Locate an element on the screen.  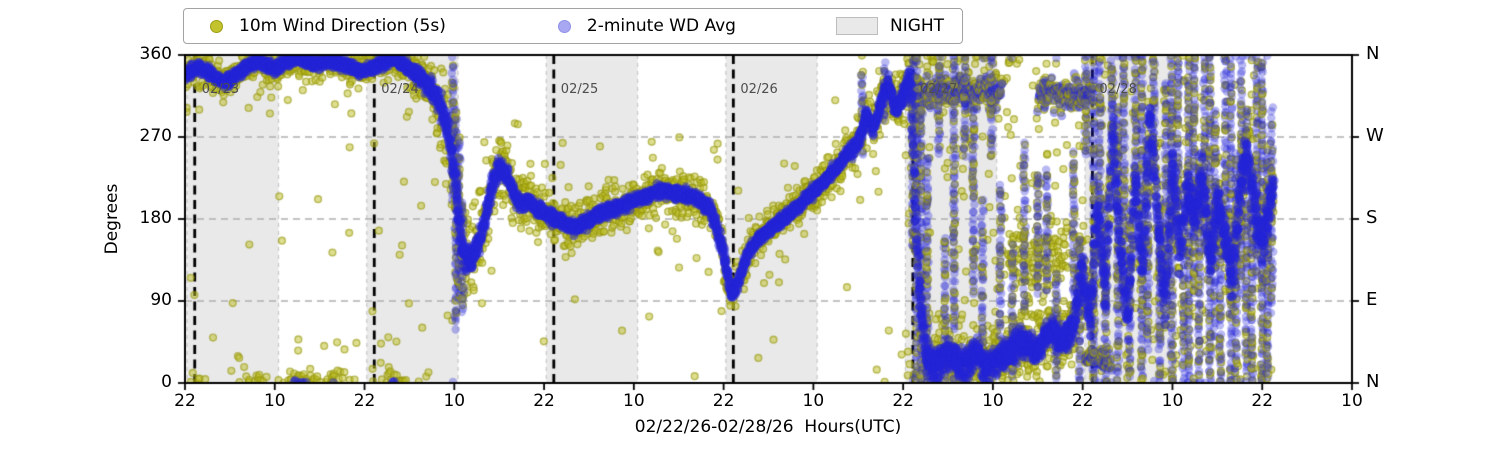
legend-label-avg: 2-minute WD Avg is located at coordinates (661, 26).